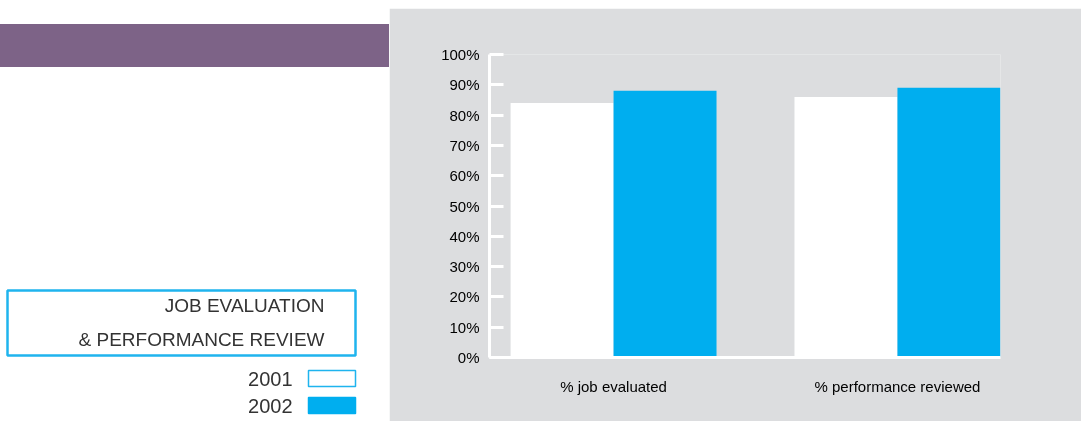 The width and height of the screenshot is (1081, 421). Describe the element at coordinates (464, 115) in the screenshot. I see `y-tick-label: 80%` at that location.